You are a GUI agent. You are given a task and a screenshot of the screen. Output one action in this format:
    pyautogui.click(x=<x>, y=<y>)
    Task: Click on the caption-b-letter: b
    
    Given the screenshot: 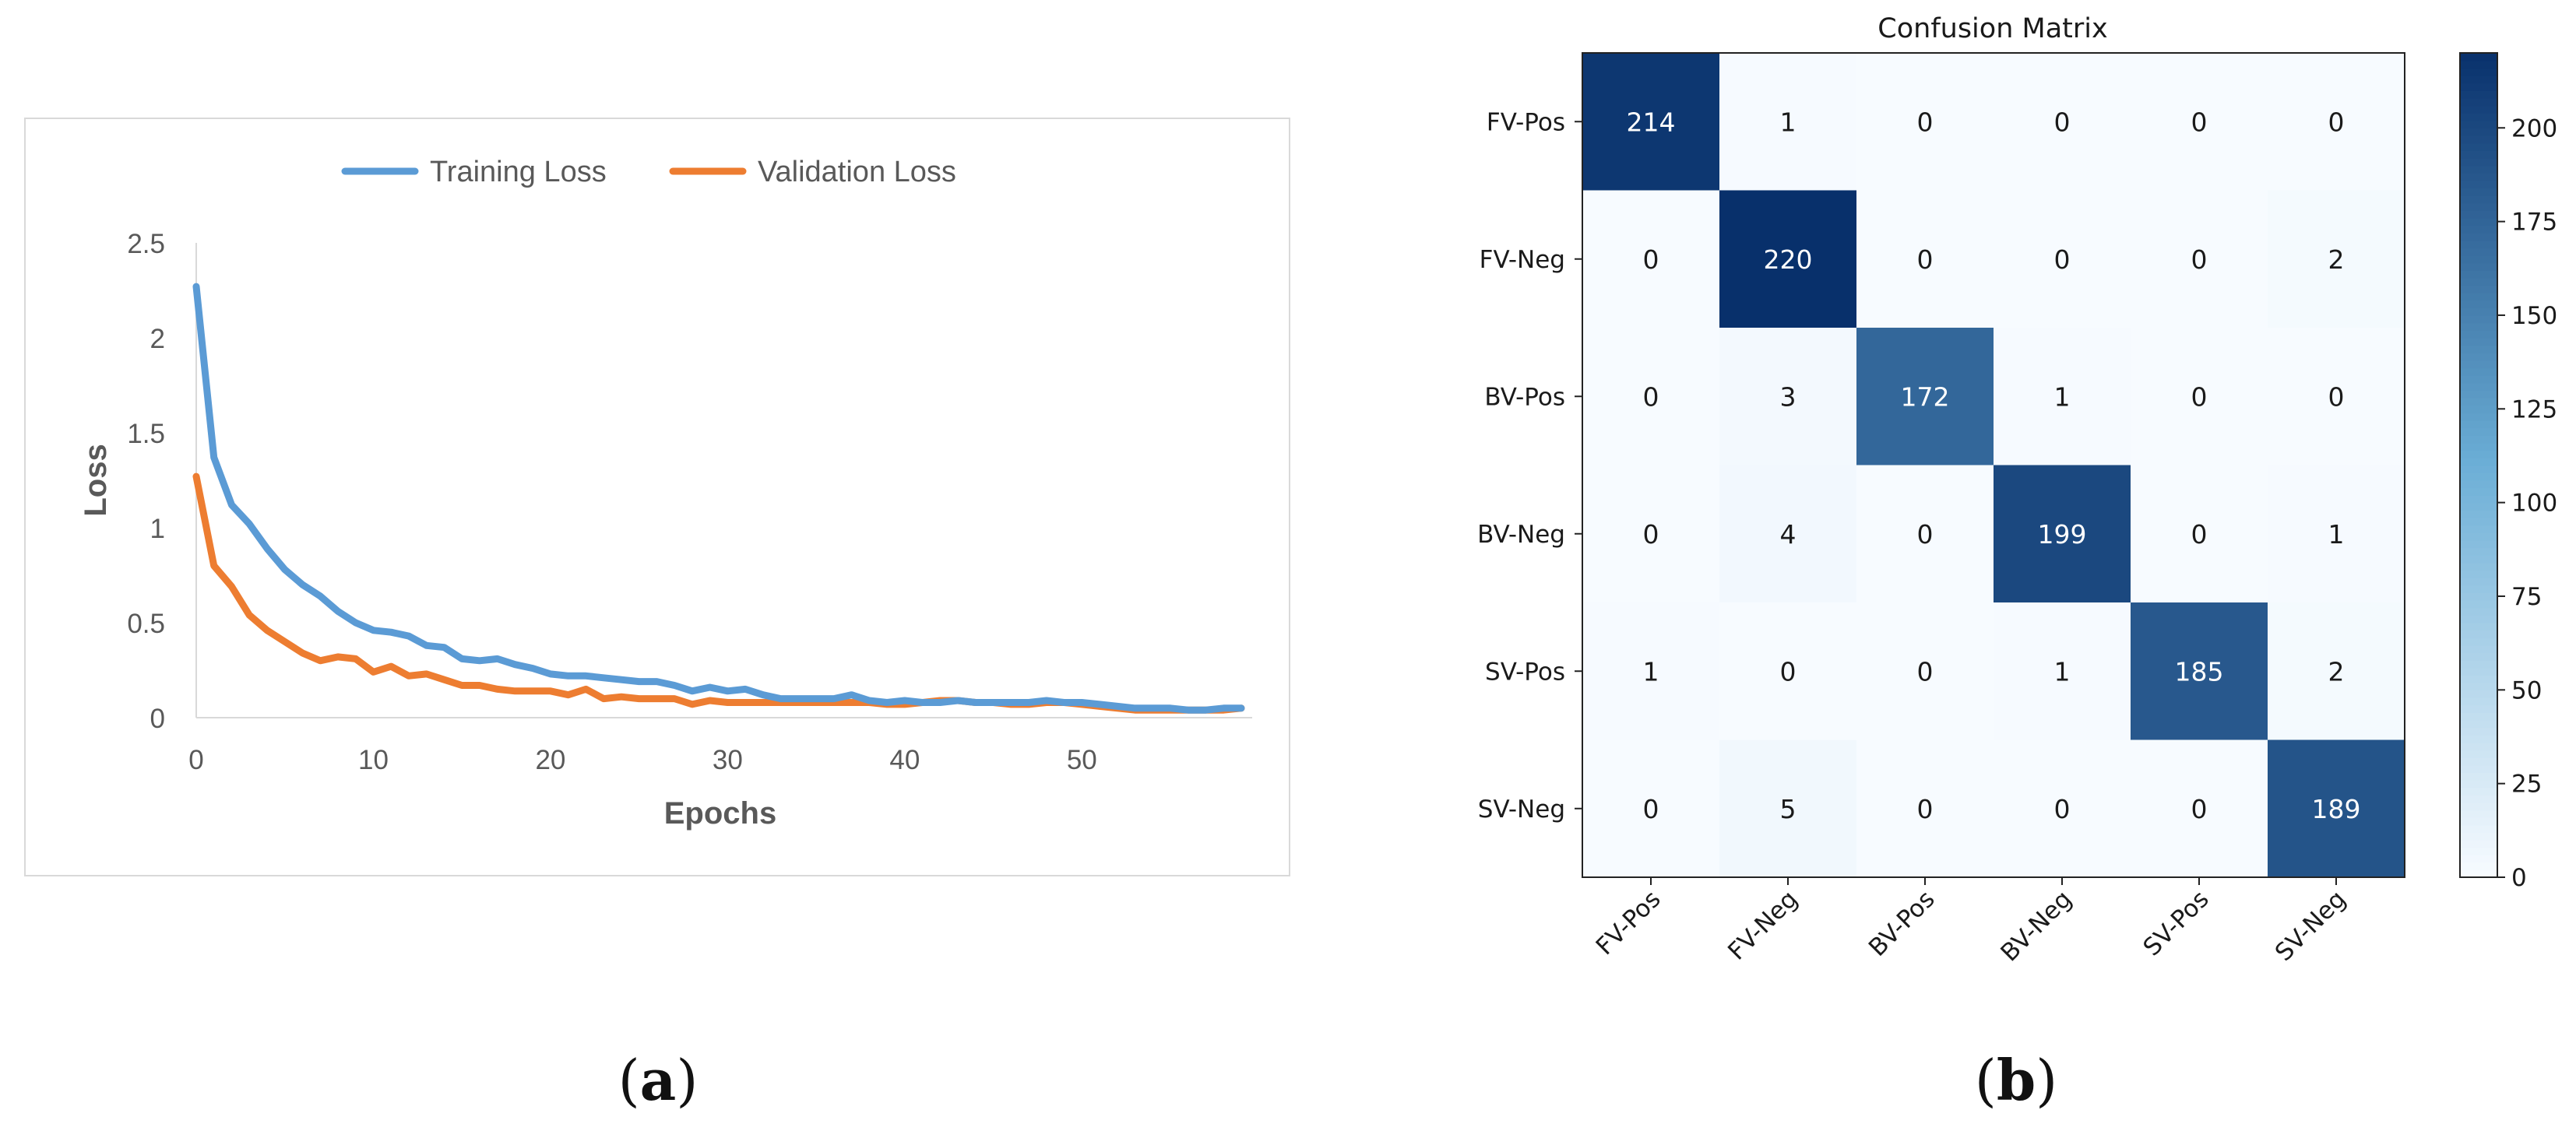 What is the action you would take?
    pyautogui.click(x=2016, y=1080)
    